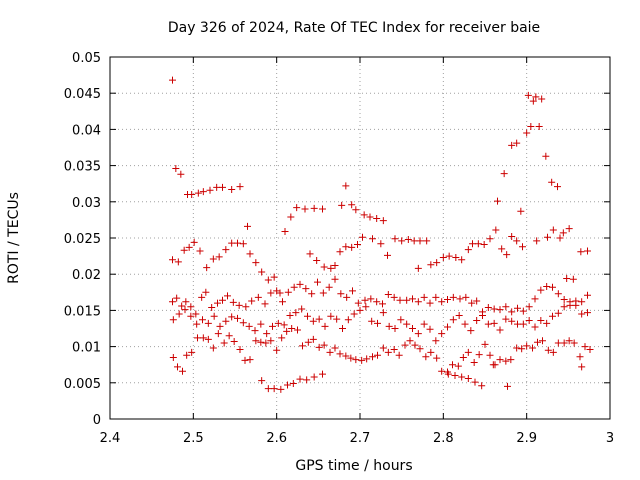 This screenshot has width=640, height=480. Describe the element at coordinates (14, 238) in the screenshot. I see `y-axis-label: ROTI / TECUs` at that location.